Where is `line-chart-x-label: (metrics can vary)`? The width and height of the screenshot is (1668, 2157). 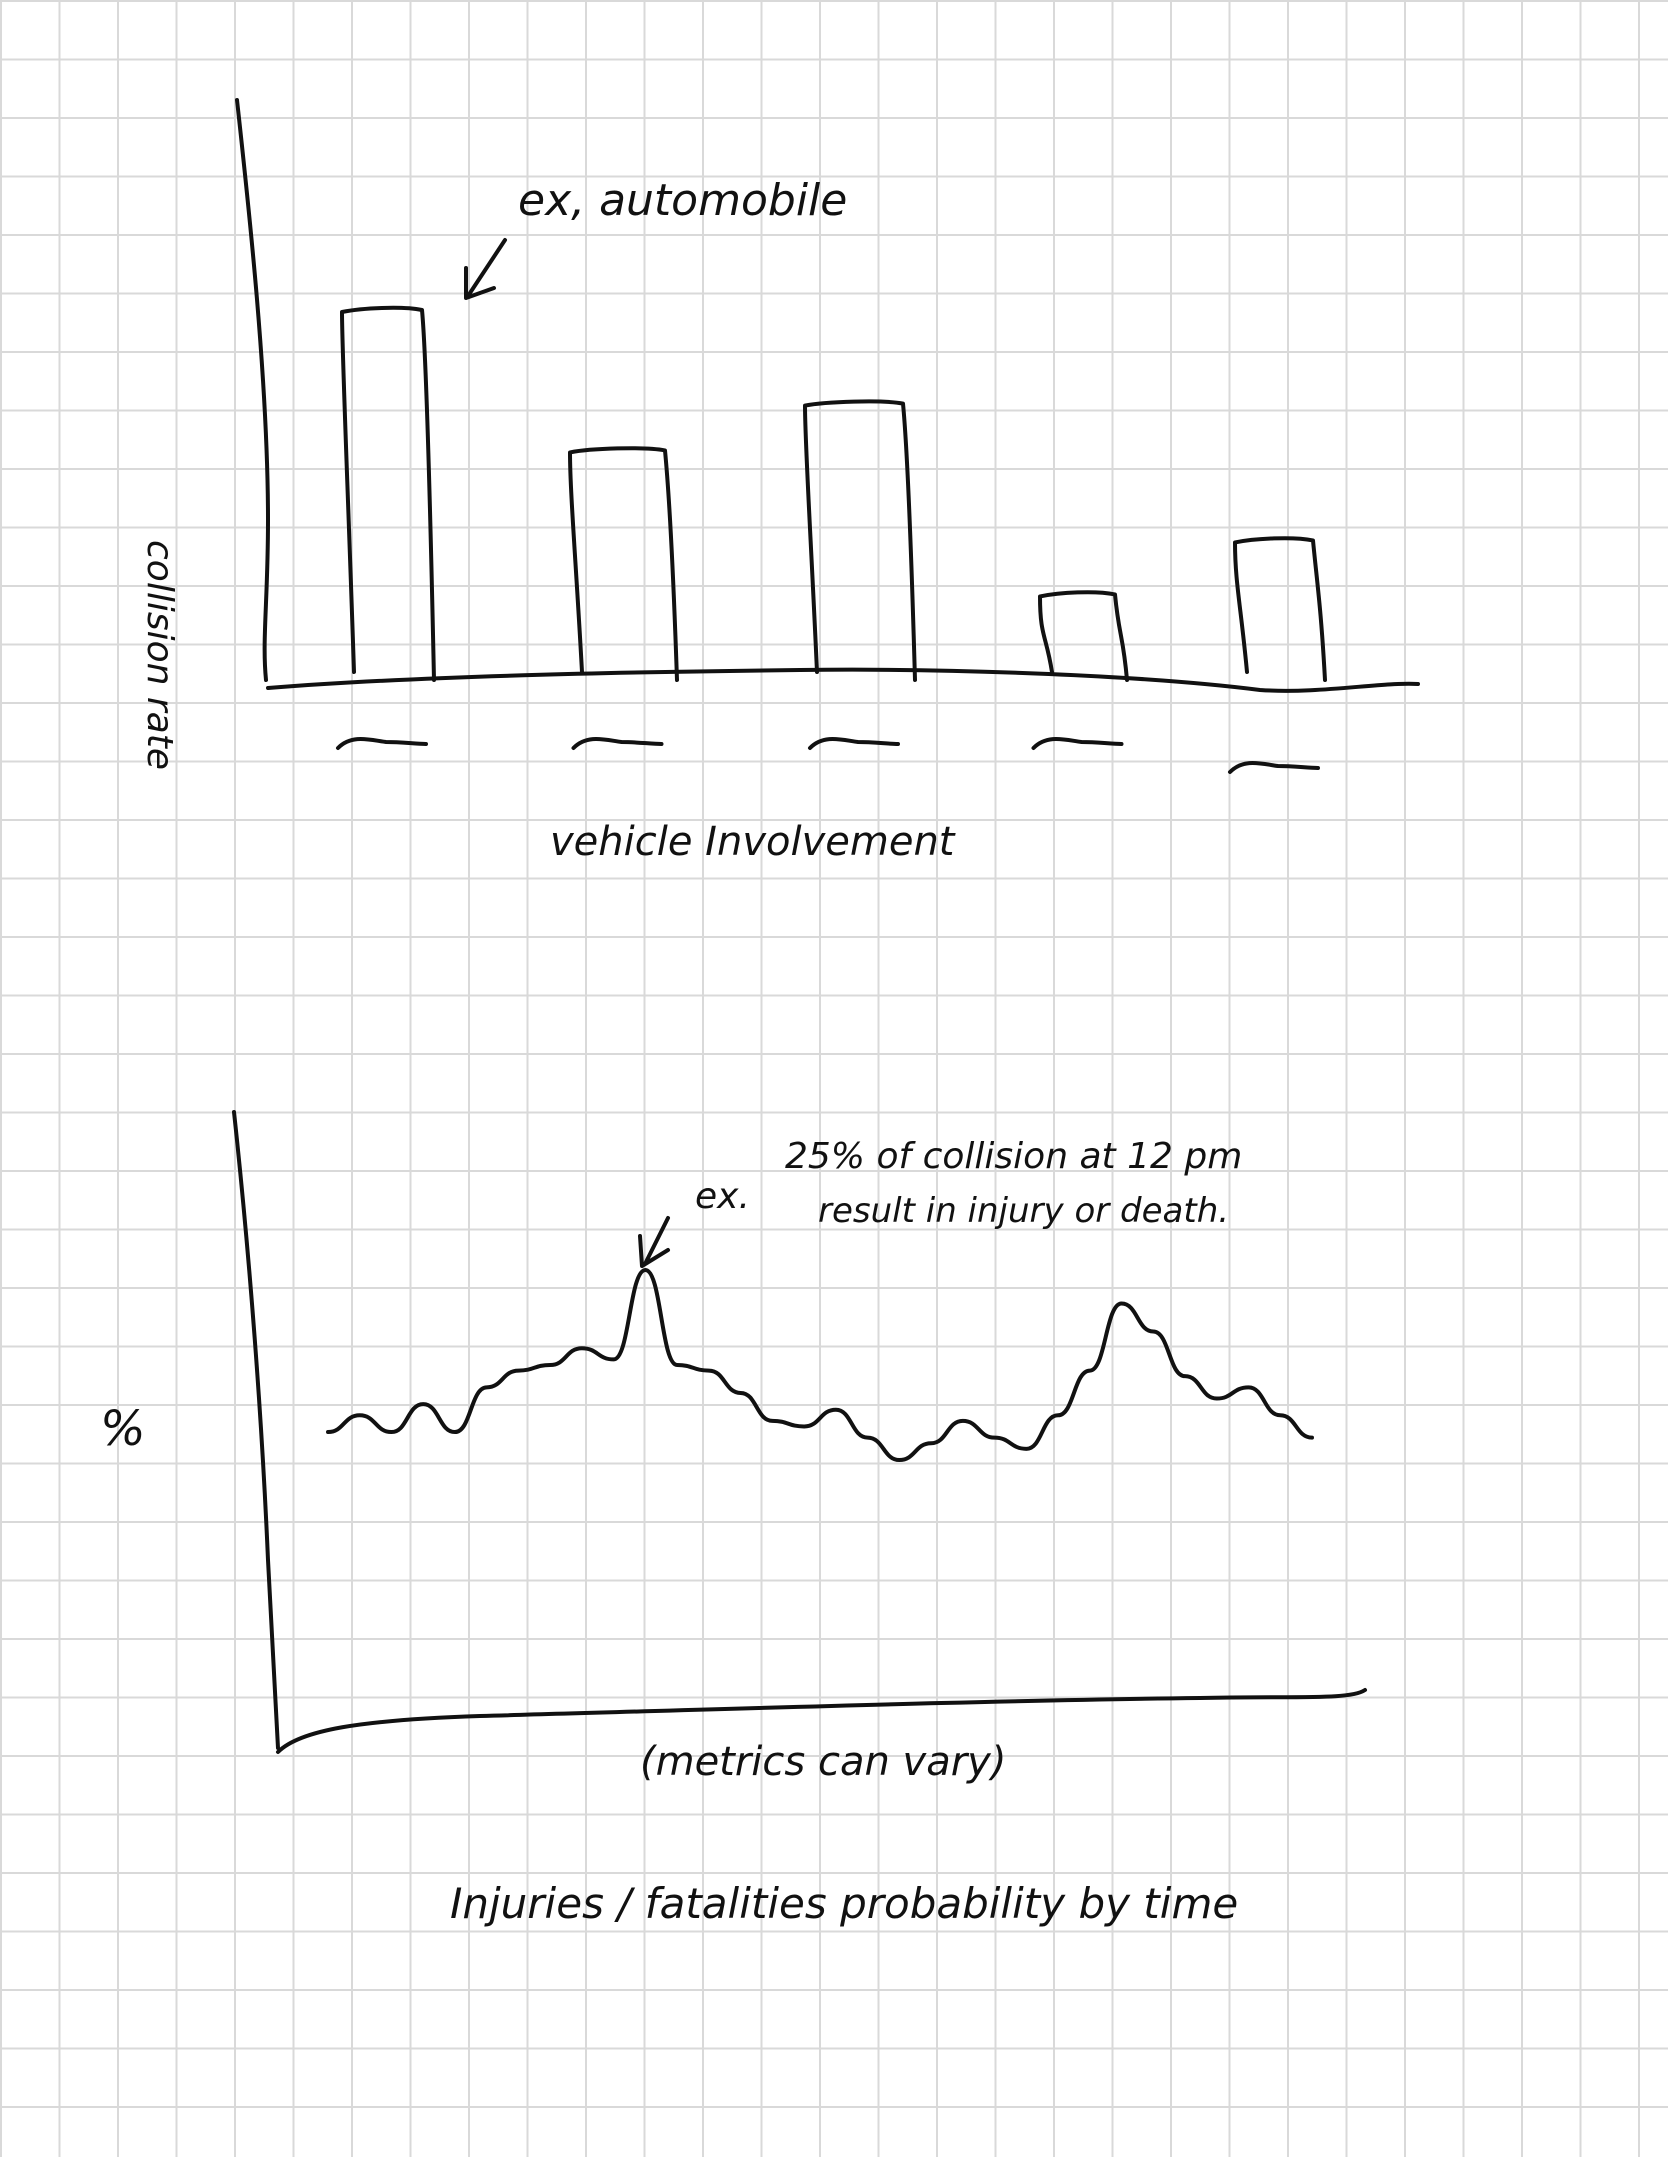 line-chart-x-label: (metrics can vary) is located at coordinates (823, 1762).